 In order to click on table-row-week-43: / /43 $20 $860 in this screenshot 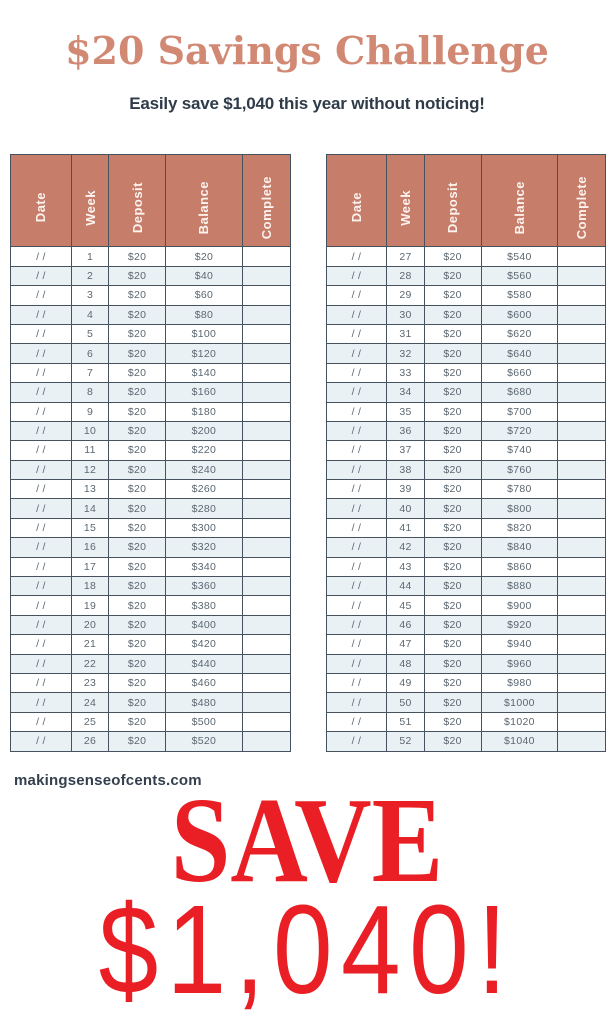, I will do `click(465, 567)`.